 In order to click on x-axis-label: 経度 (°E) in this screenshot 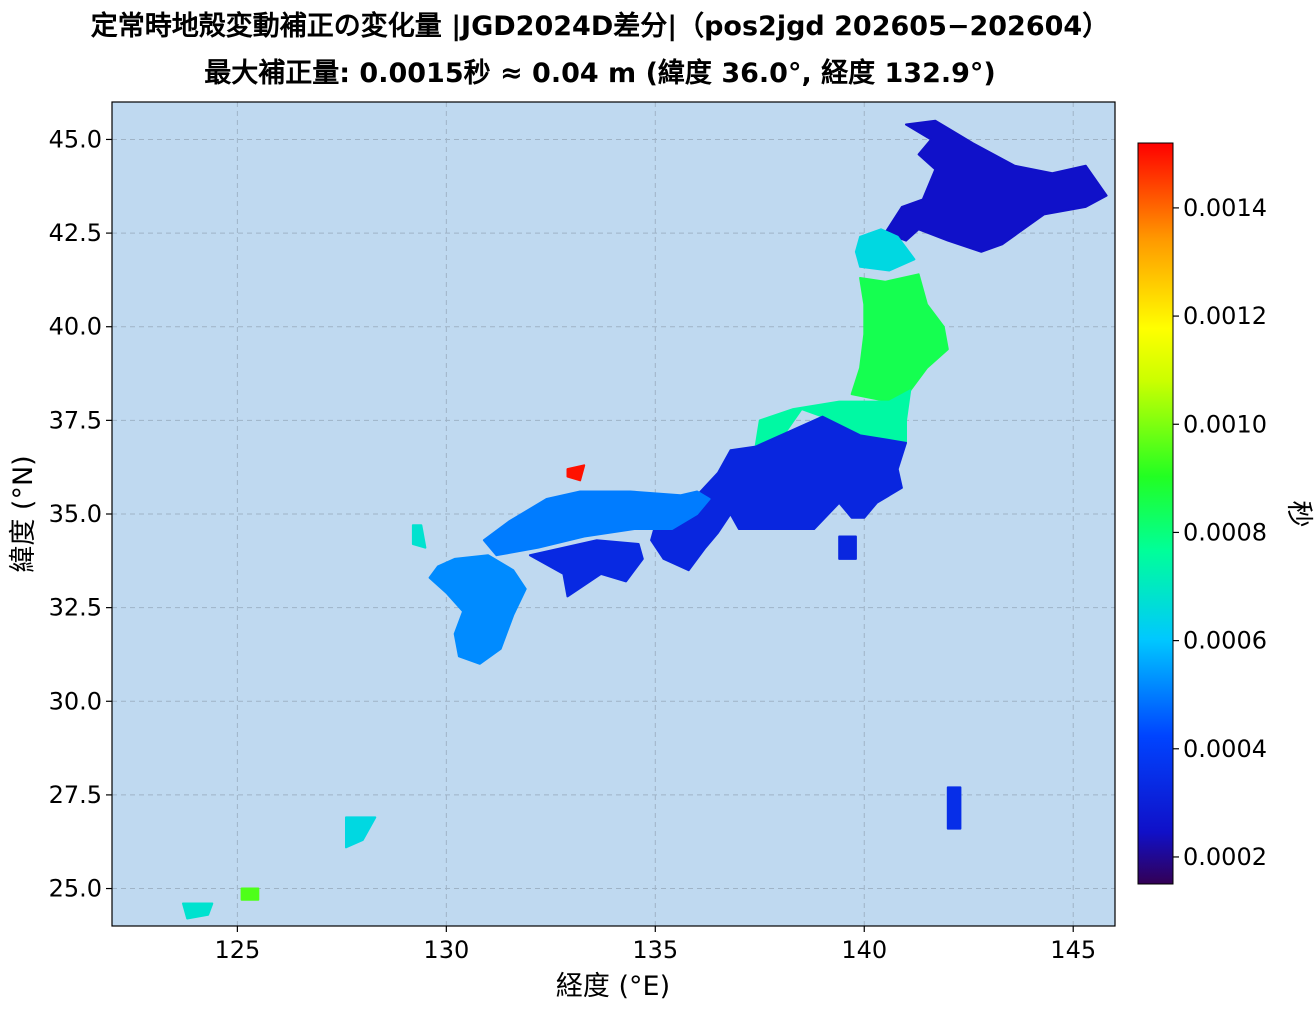, I will do `click(613, 986)`.